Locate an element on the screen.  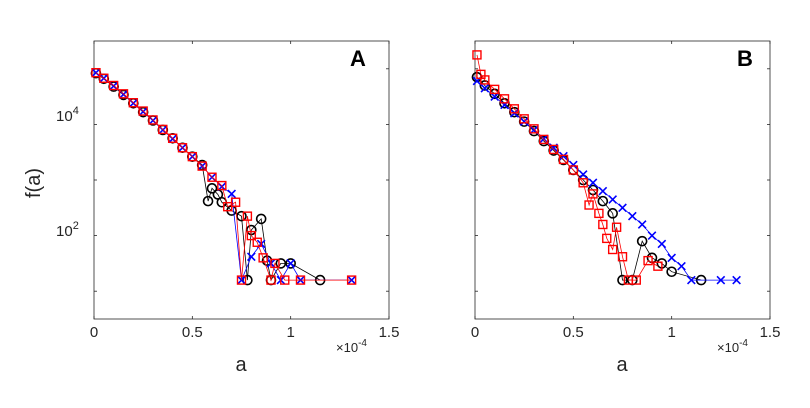
series-line-circle is located at coordinates (589, 178).